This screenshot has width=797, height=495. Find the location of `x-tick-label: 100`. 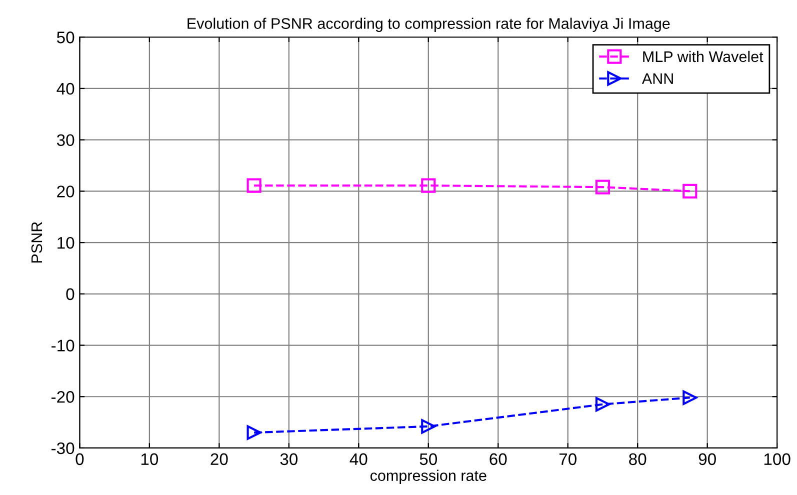

x-tick-label: 100 is located at coordinates (777, 459).